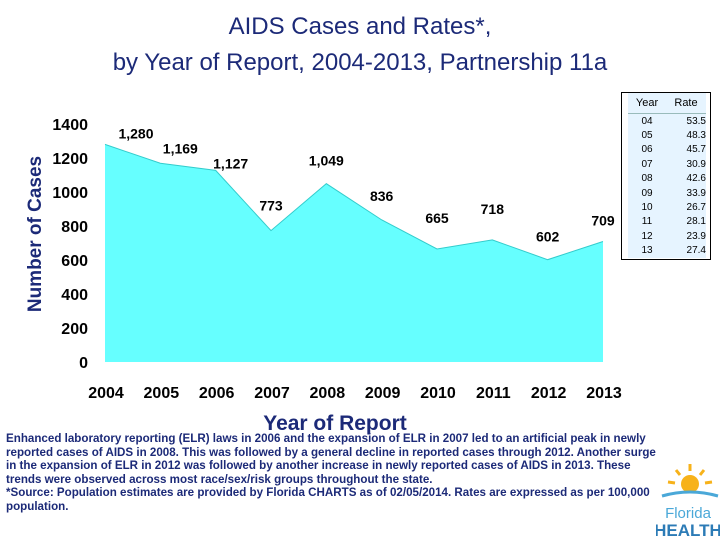  Describe the element at coordinates (696, 164) in the screenshot. I see `rate-table-rate: 30.9` at that location.